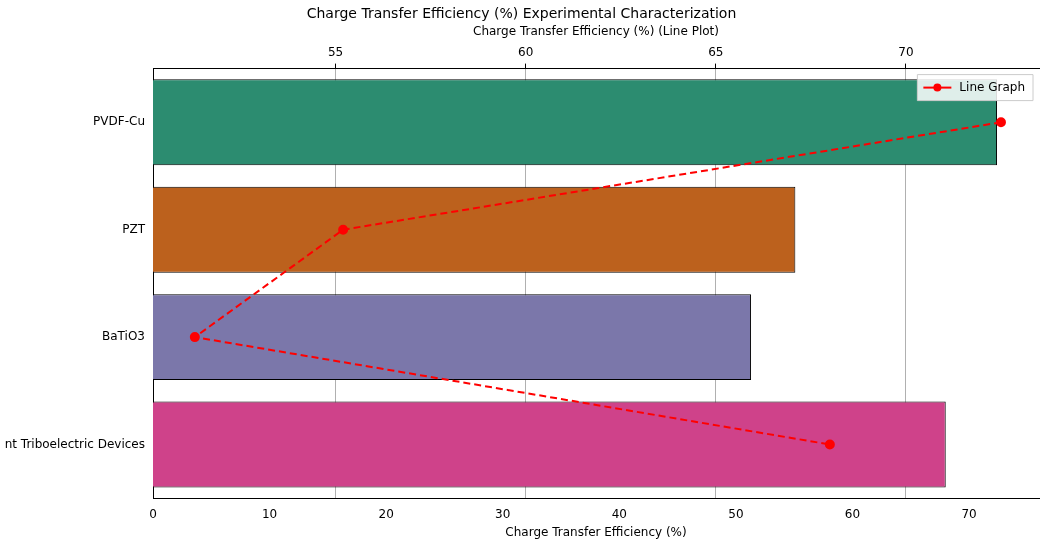 The height and width of the screenshot is (544, 1045). Describe the element at coordinates (153, 513) in the screenshot. I see `x-tick-label: 0` at that location.